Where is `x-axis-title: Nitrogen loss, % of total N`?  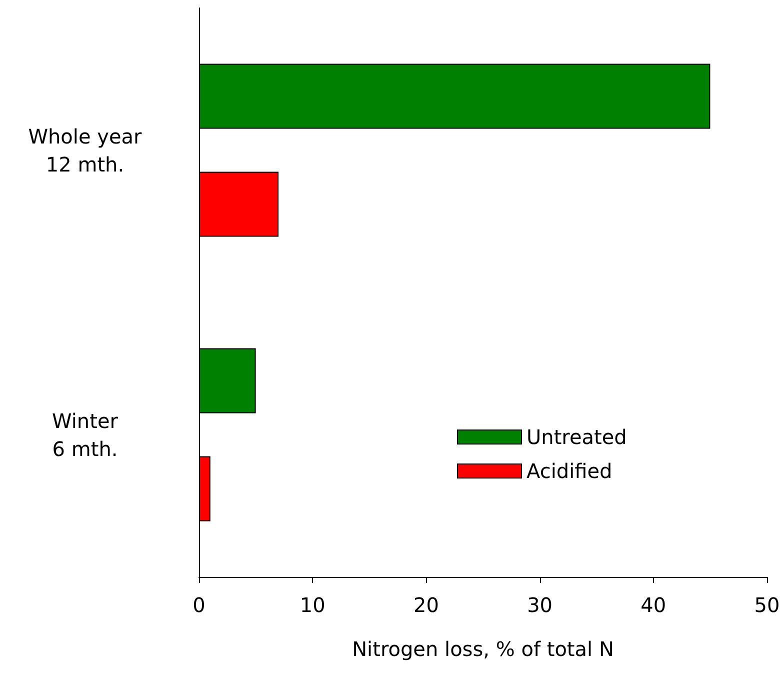 x-axis-title: Nitrogen loss, % of total N is located at coordinates (483, 649).